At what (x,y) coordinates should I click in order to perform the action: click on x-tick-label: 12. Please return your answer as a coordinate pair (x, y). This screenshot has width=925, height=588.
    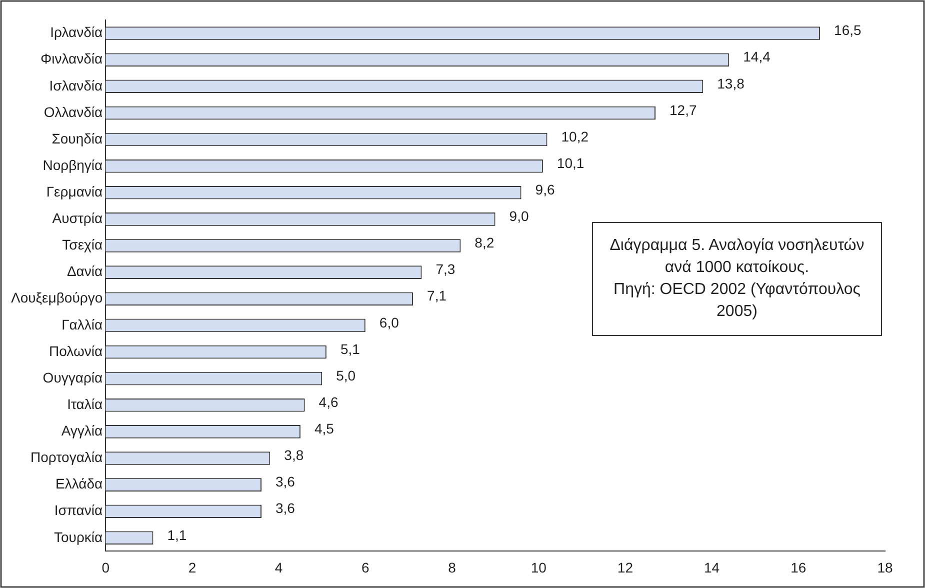
    Looking at the image, I should click on (625, 567).